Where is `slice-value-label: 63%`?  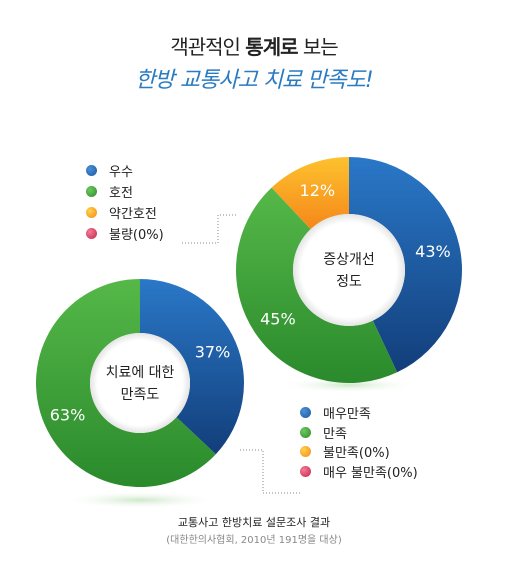
slice-value-label: 63% is located at coordinates (68, 414).